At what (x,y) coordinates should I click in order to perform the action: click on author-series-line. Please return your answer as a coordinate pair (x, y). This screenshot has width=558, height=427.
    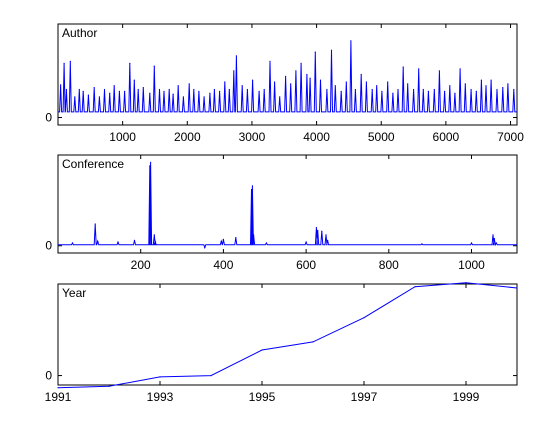
    Looking at the image, I should click on (287, 76).